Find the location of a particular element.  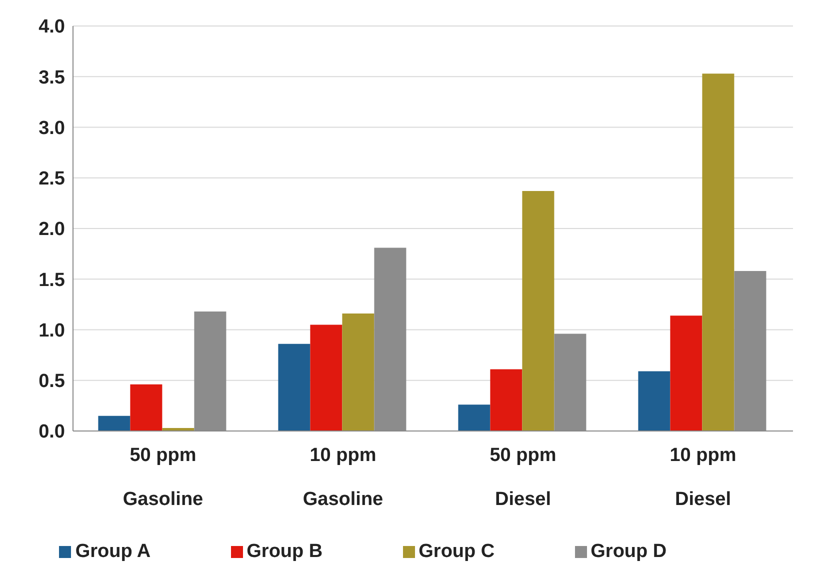

legend-label: Group D is located at coordinates (628, 551).